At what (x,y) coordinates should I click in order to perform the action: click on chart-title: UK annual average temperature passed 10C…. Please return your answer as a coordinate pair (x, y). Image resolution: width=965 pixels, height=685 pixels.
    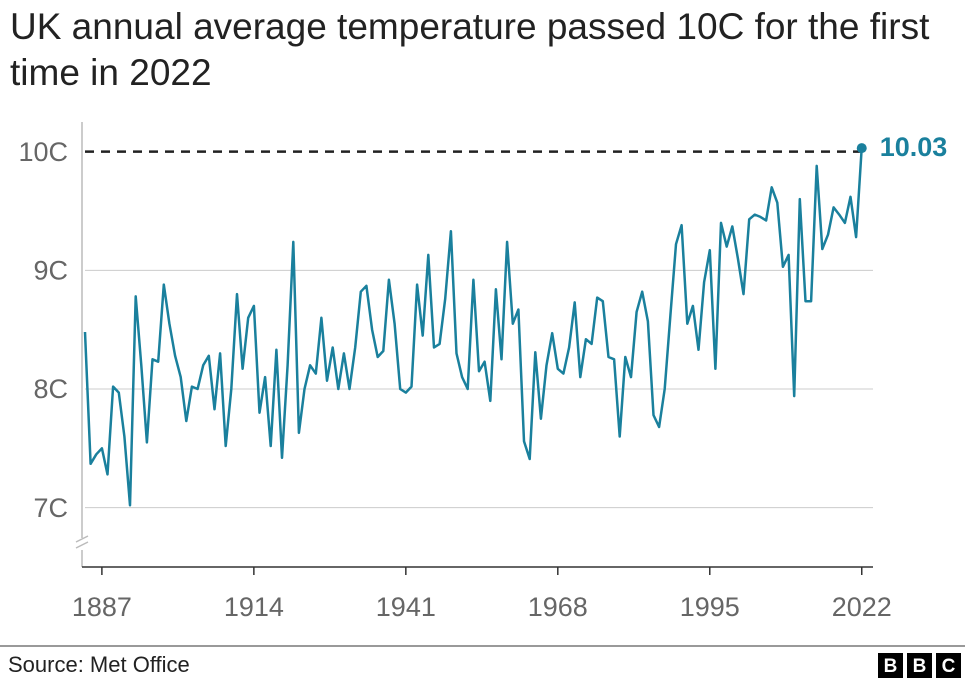
    Looking at the image, I should click on (470, 49).